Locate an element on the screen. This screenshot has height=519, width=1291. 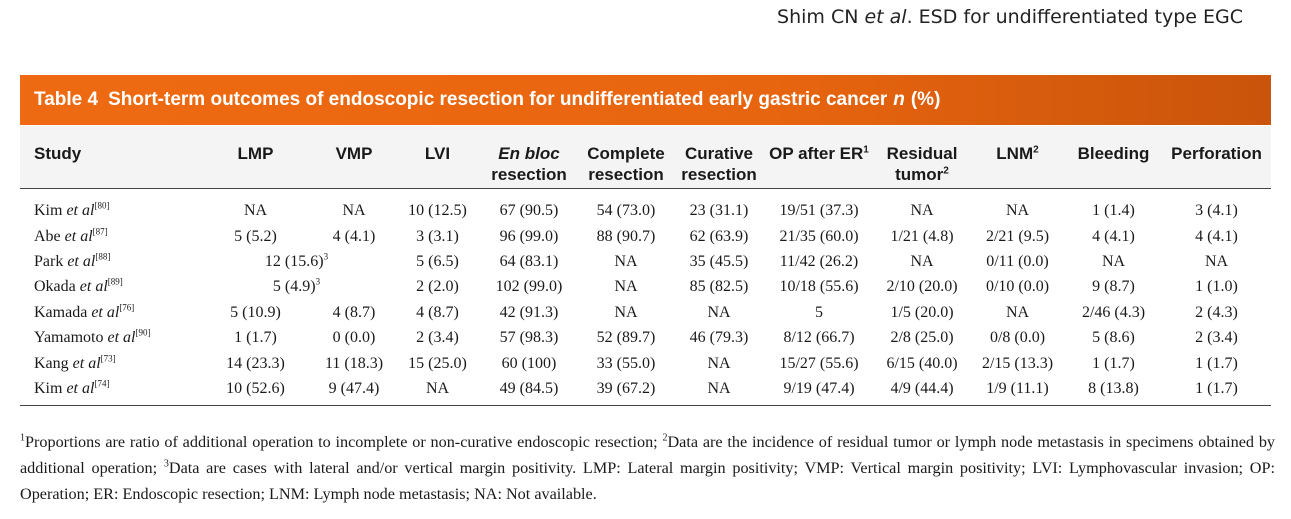
study-ref: [74] is located at coordinates (102, 383).